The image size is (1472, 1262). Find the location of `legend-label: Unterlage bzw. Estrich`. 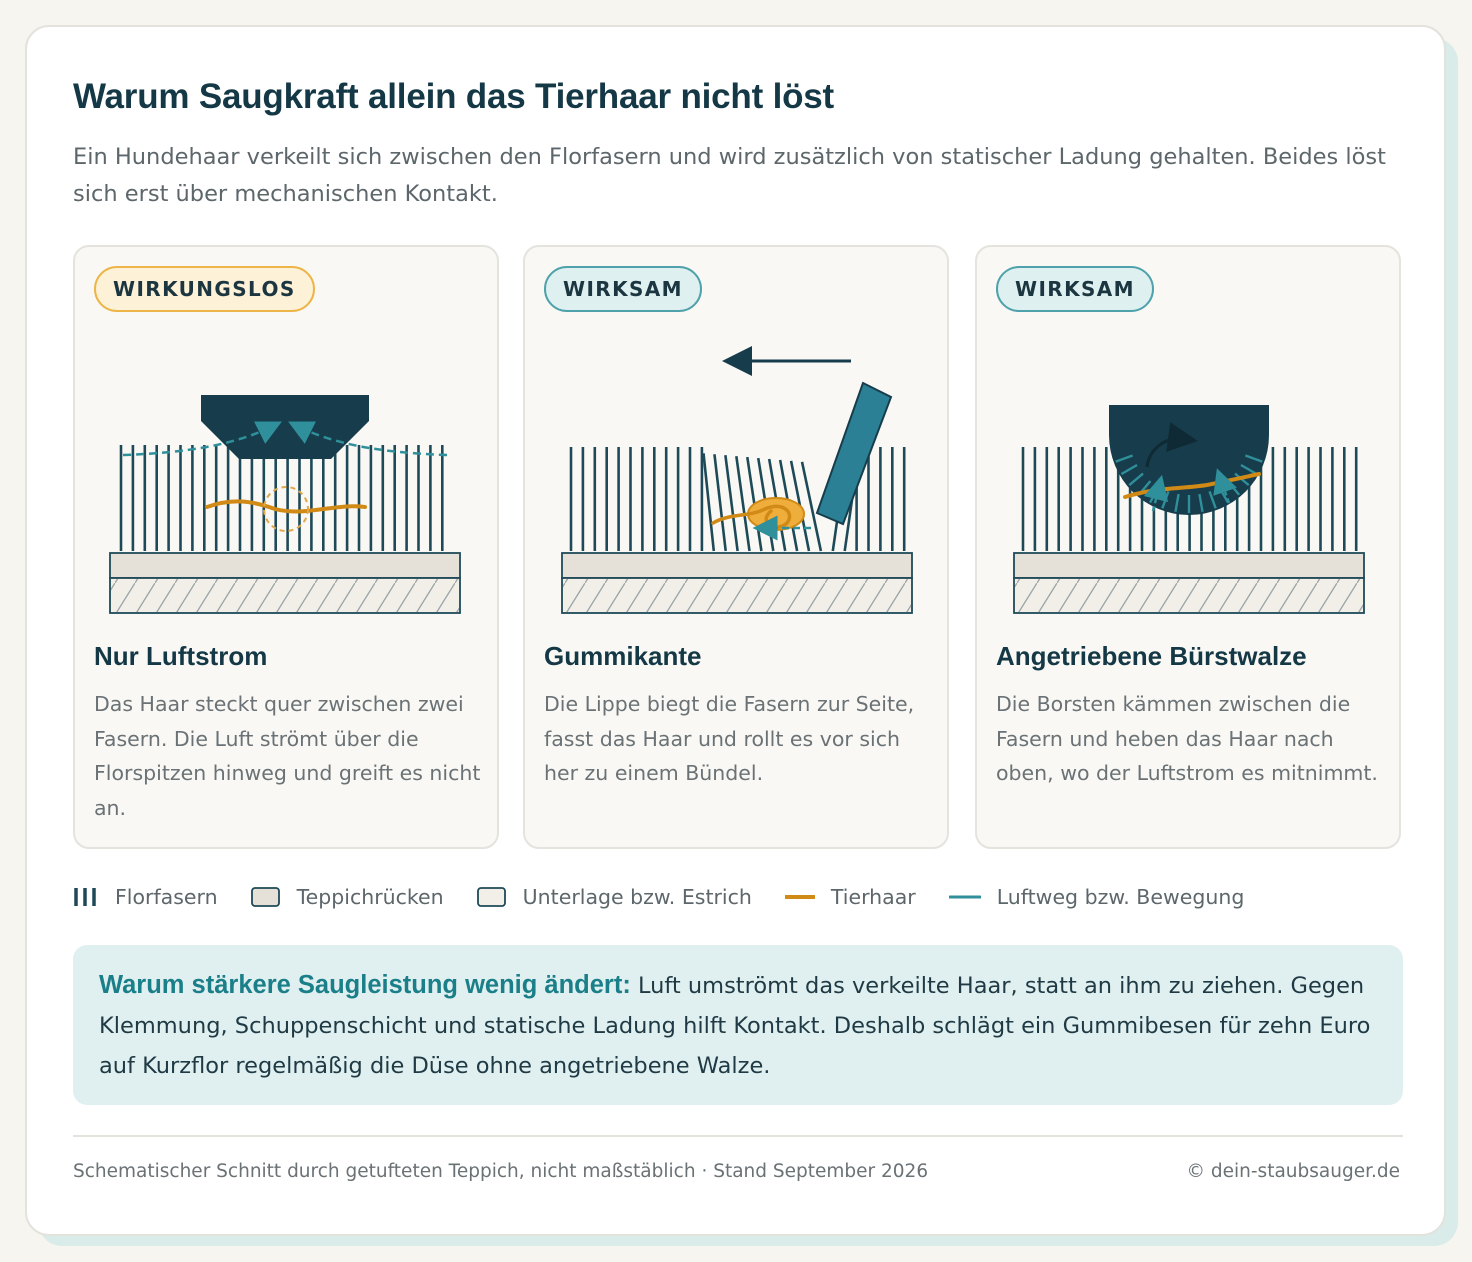

legend-label: Unterlage bzw. Estrich is located at coordinates (637, 897).